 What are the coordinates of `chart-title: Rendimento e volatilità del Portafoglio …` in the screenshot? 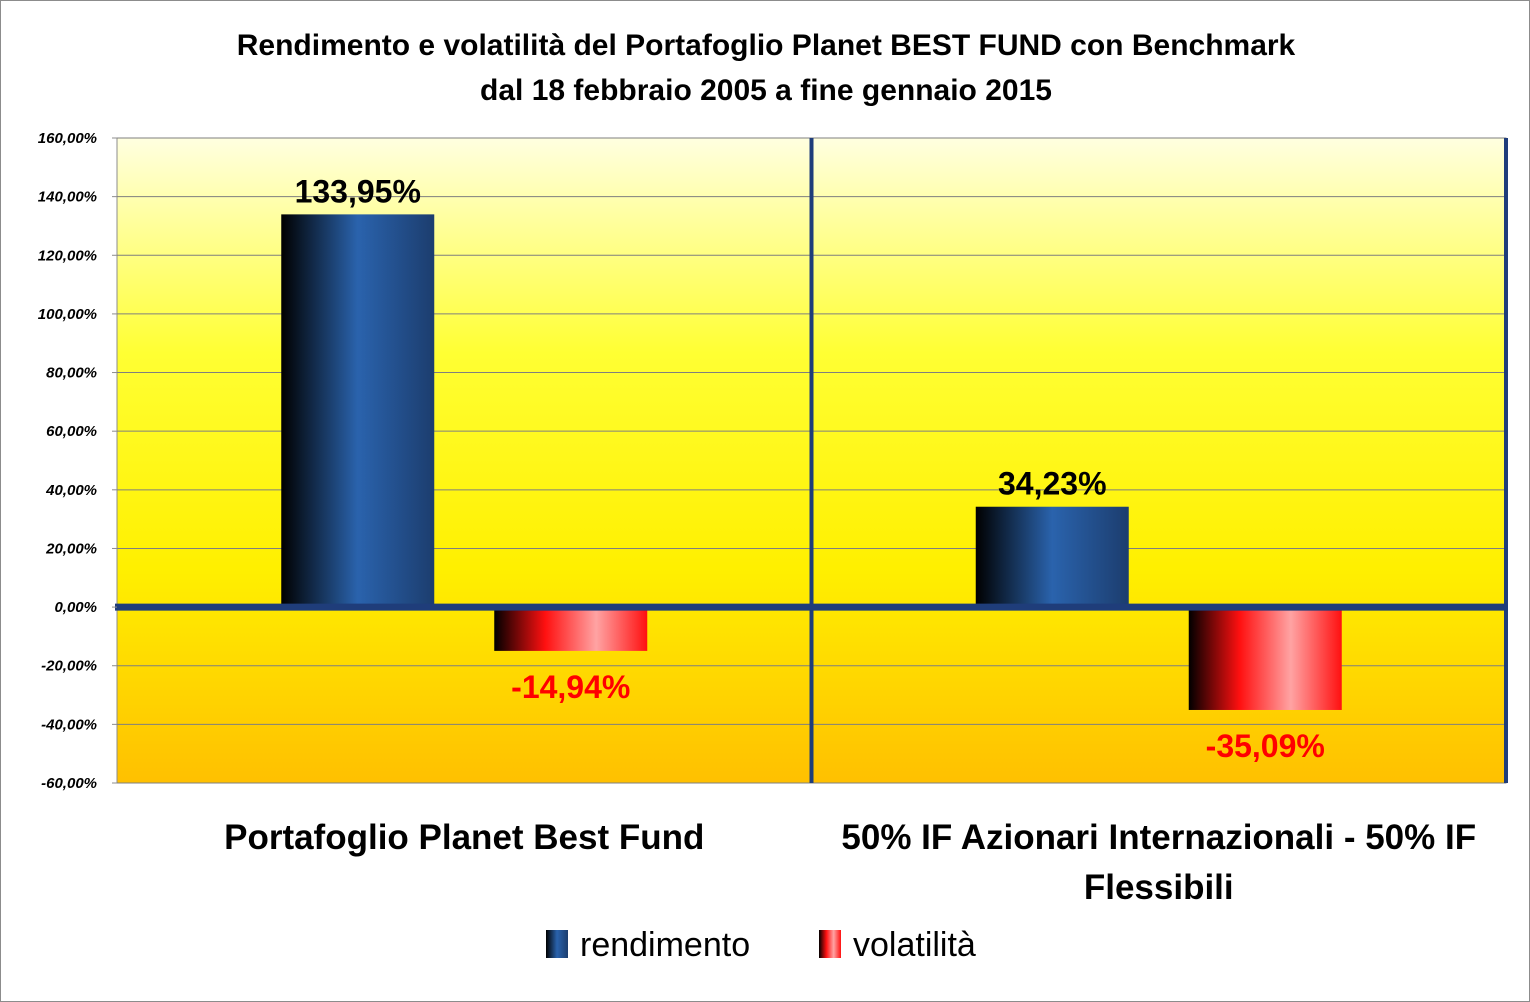 It's located at (766, 68).